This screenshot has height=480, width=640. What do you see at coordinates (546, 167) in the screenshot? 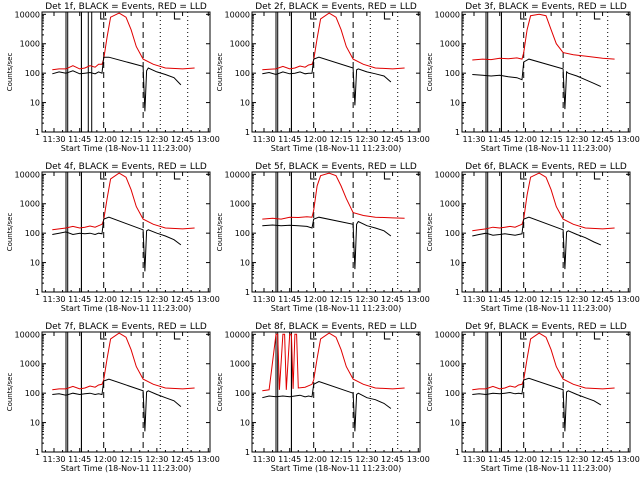
I see `panel-title: Det 6f, BLACK = Events, RED = LLD` at bounding box center [546, 167].